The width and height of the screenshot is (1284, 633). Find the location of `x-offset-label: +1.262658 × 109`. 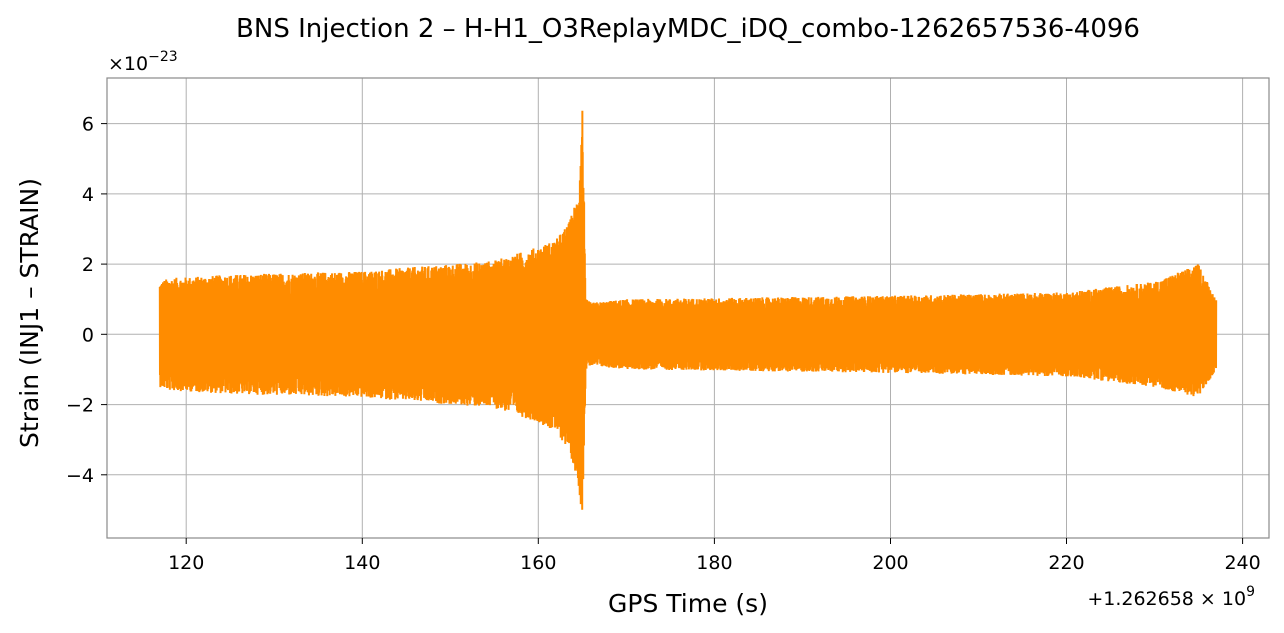

x-offset-label: +1.262658 × 109 is located at coordinates (1171, 597).